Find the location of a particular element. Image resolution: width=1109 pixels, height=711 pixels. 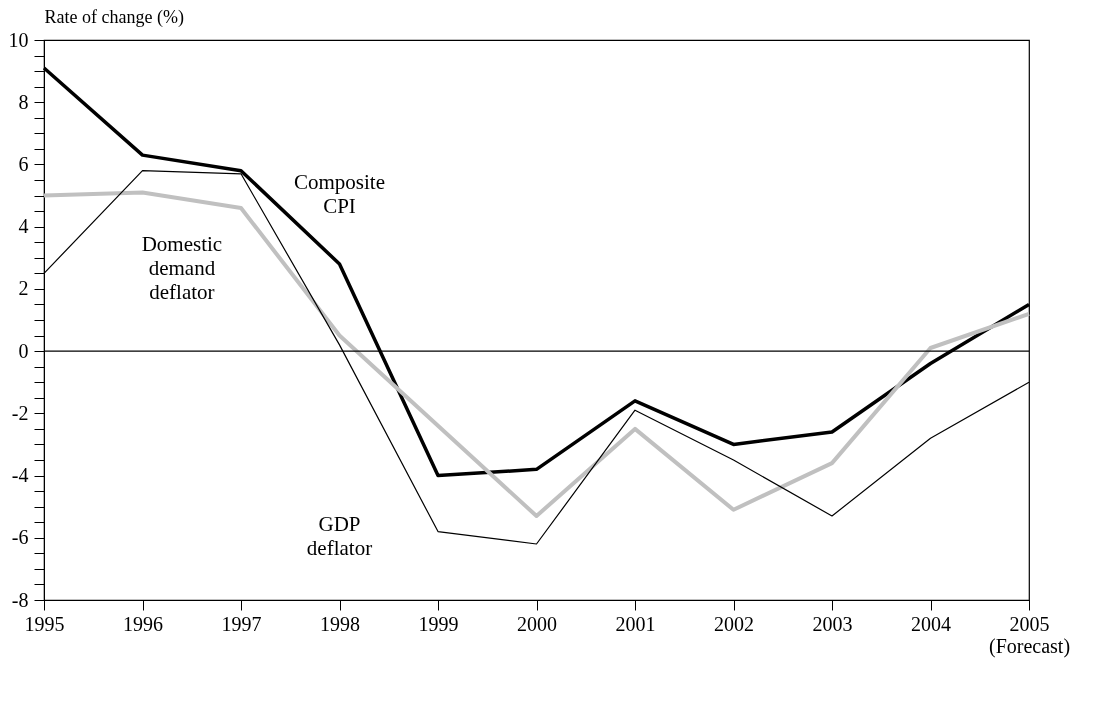

y-tick-label: 4 is located at coordinates (23, 226).